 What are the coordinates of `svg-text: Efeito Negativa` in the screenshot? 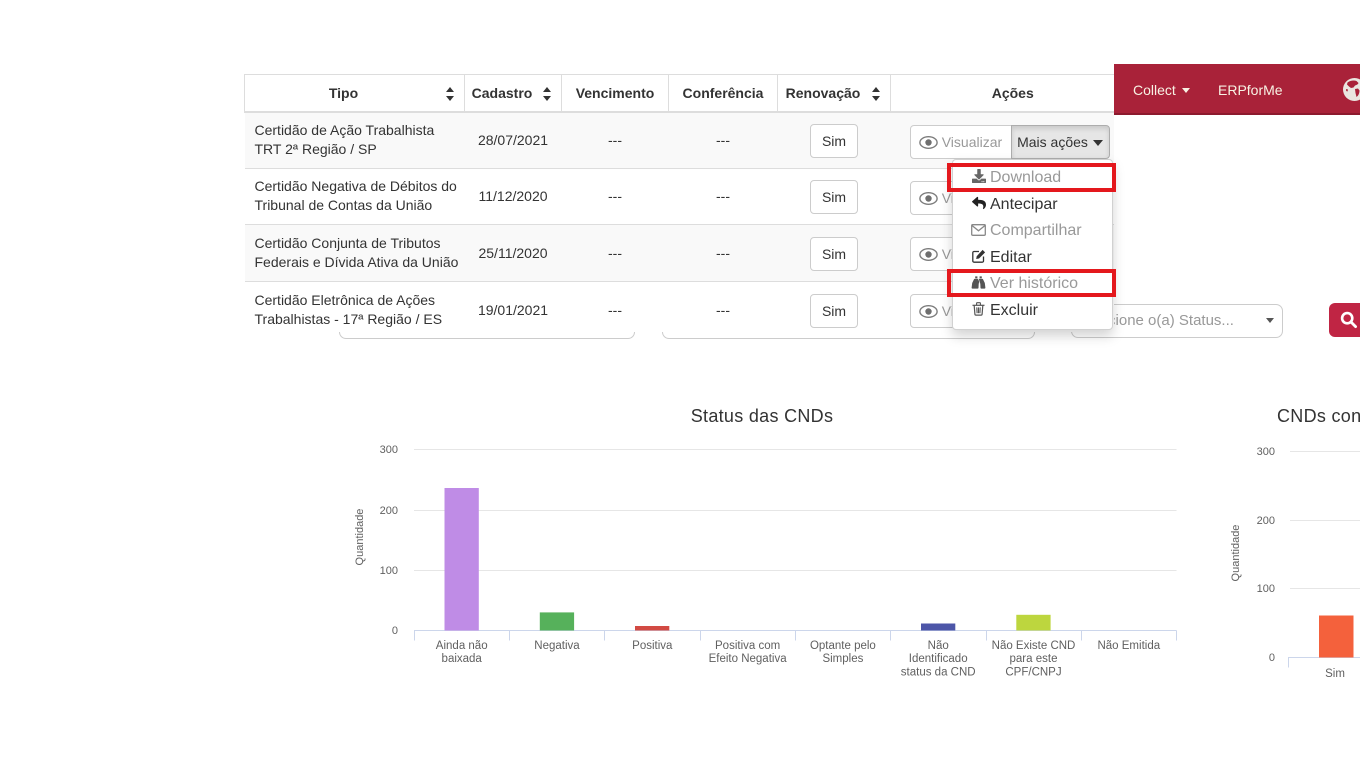 It's located at (748, 659).